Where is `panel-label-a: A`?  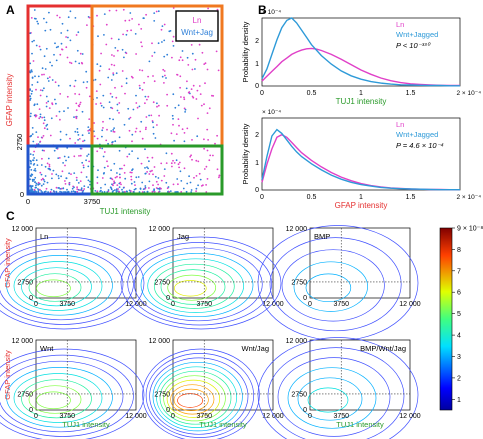
panel-label-a: A is located at coordinates (10, 10).